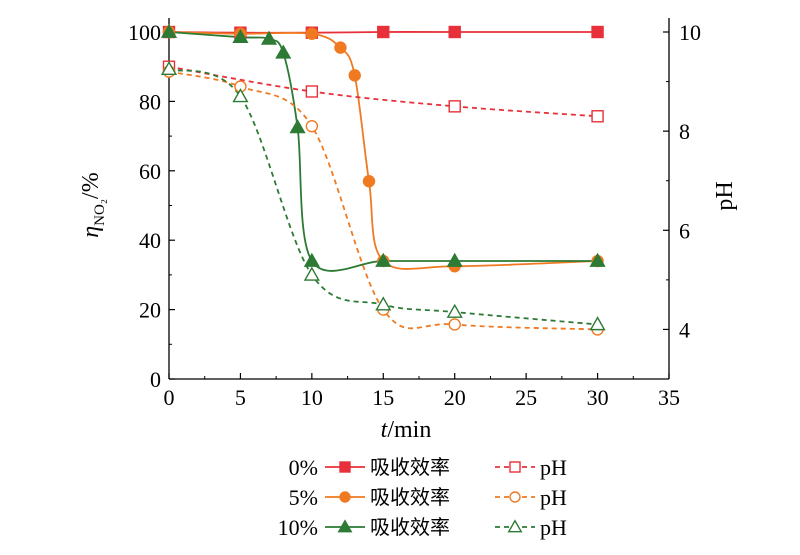 The height and width of the screenshot is (555, 800). What do you see at coordinates (312, 397) in the screenshot?
I see `x-tick-label: 10` at bounding box center [312, 397].